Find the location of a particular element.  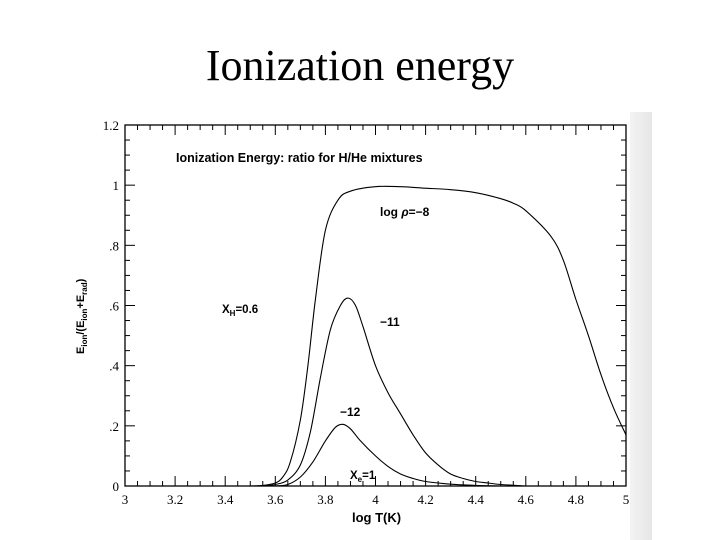

y-tick-label: 1.2 is located at coordinates (111, 125).